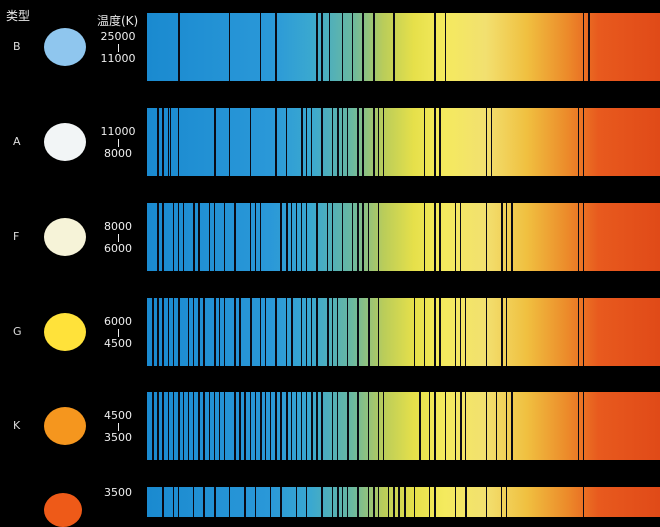  Describe the element at coordinates (118, 427) in the screenshot. I see `temperature-range: 4500 3500` at that location.